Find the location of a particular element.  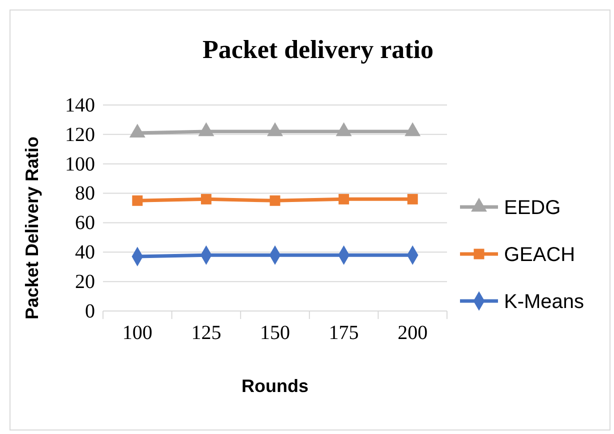

legend-label: GEACH is located at coordinates (540, 255).